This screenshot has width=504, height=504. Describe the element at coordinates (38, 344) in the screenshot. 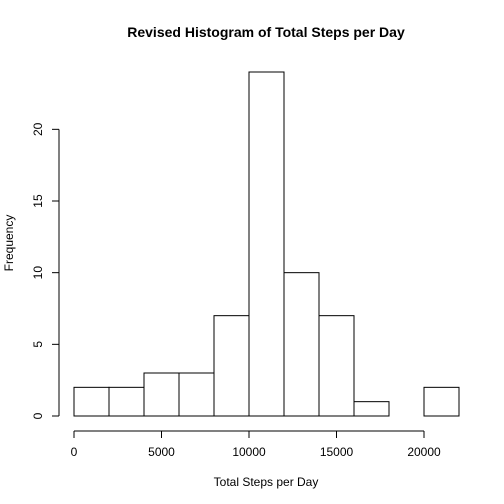

I see `y-tick-label: 5` at that location.